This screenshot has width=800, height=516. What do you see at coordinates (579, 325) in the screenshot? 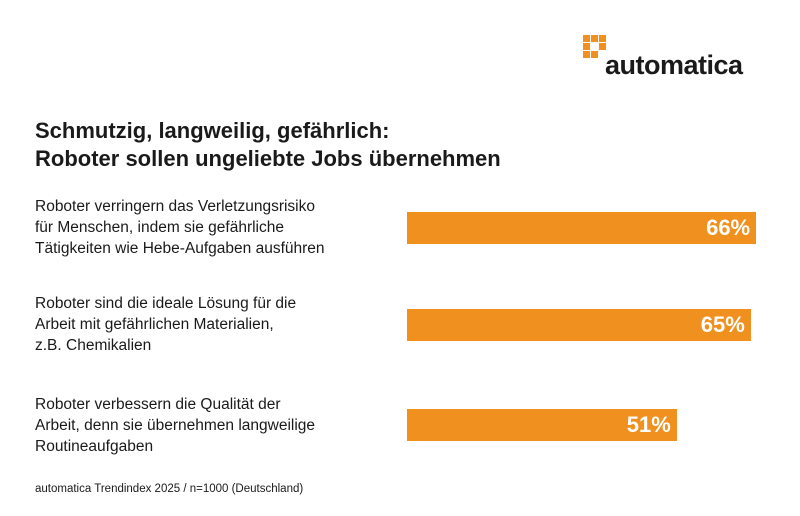
I see `bar: 65%` at bounding box center [579, 325].